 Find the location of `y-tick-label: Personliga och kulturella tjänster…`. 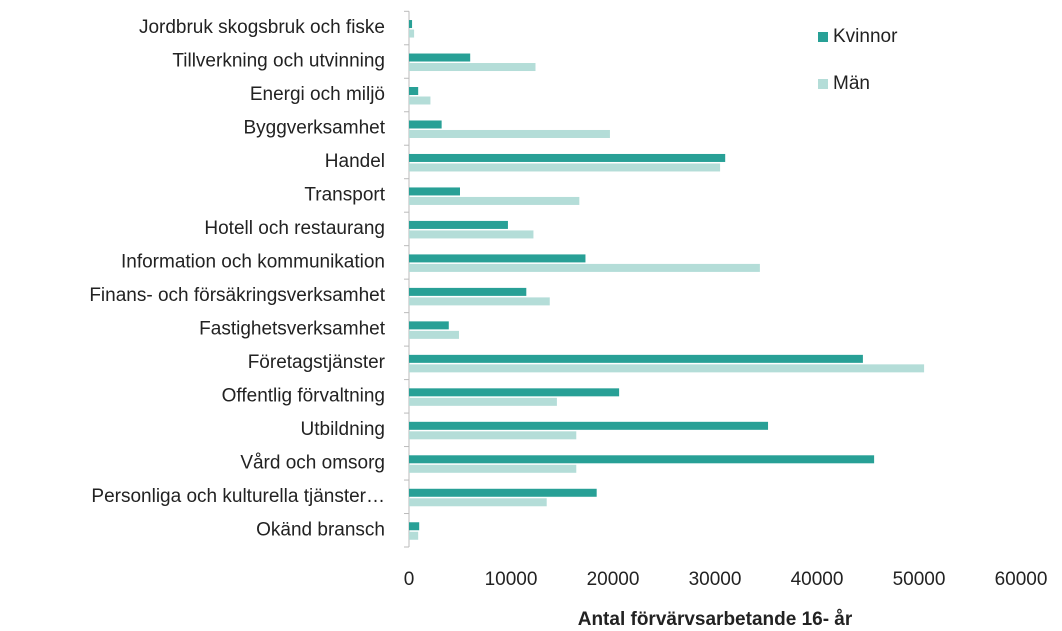

y-tick-label: Personliga och kulturella tjänster… is located at coordinates (238, 496).